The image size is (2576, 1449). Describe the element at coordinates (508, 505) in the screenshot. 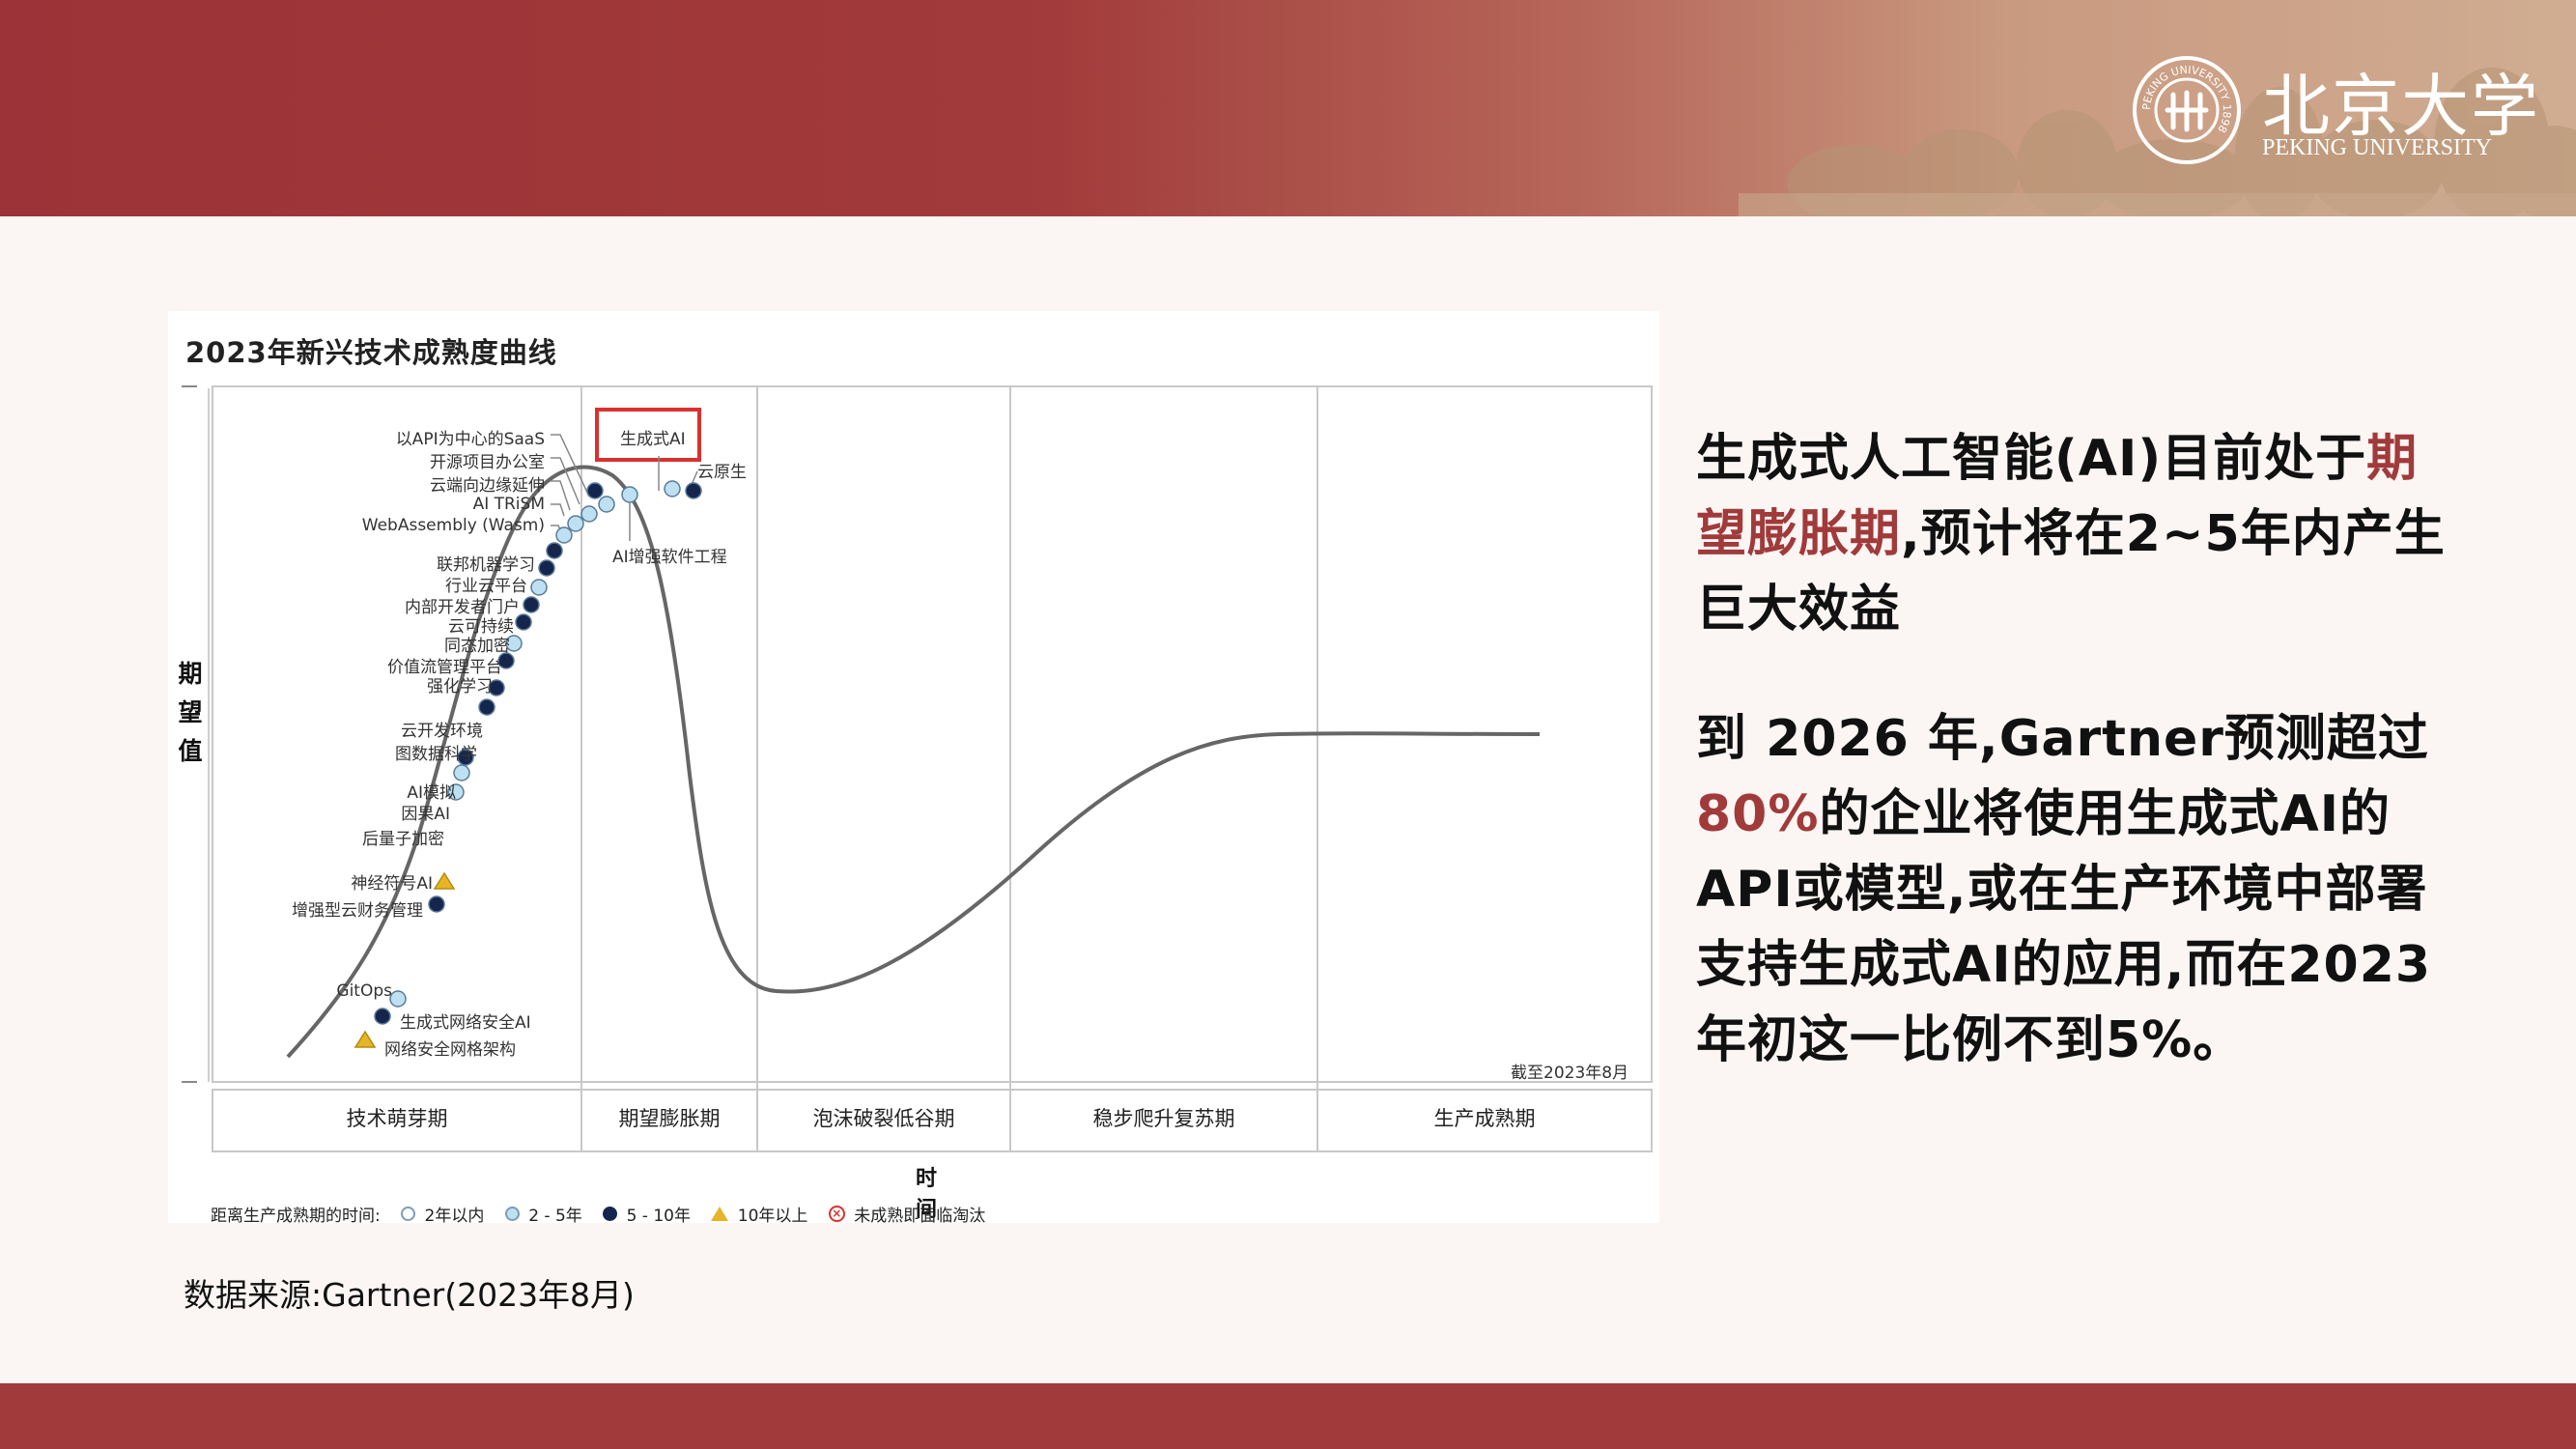

I see `label-ai-trism: AI TRiSM` at that location.